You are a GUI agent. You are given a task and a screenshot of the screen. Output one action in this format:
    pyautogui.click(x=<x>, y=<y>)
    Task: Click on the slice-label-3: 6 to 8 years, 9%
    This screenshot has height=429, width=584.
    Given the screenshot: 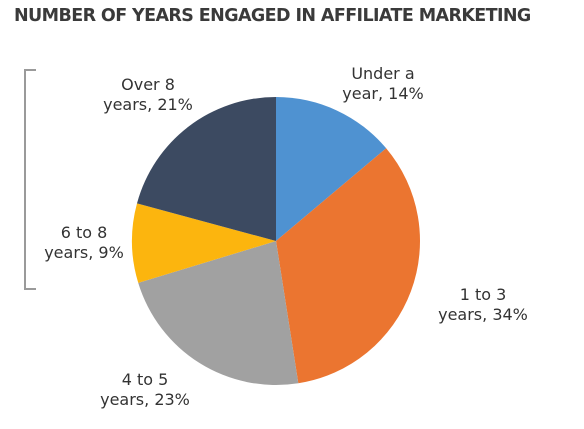 What is the action you would take?
    pyautogui.click(x=84, y=242)
    